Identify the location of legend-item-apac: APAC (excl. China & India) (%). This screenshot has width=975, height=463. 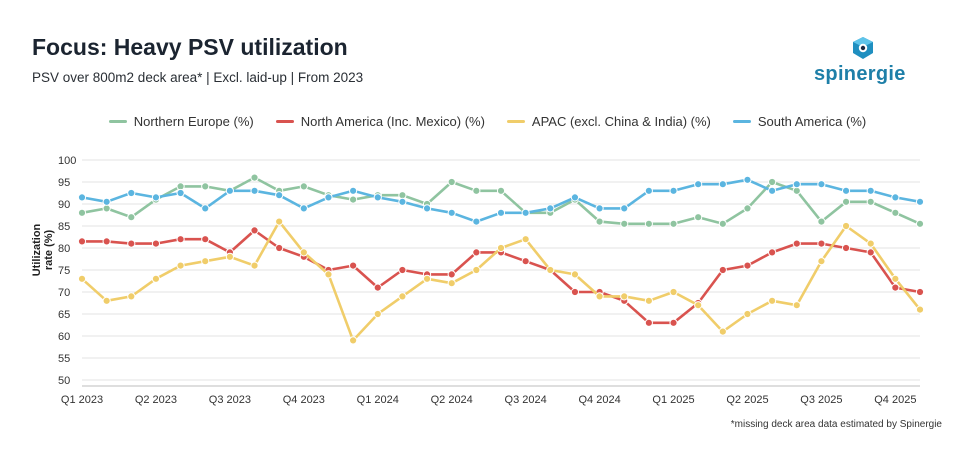
(608, 121).